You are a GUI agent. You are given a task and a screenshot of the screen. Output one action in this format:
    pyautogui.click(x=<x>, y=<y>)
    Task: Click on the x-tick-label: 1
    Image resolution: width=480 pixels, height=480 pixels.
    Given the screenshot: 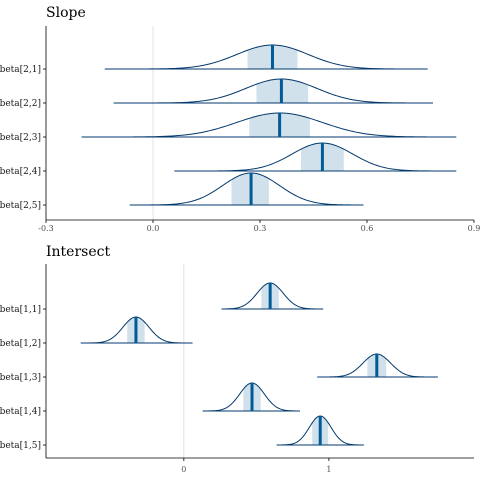 What is the action you would take?
    pyautogui.click(x=328, y=469)
    